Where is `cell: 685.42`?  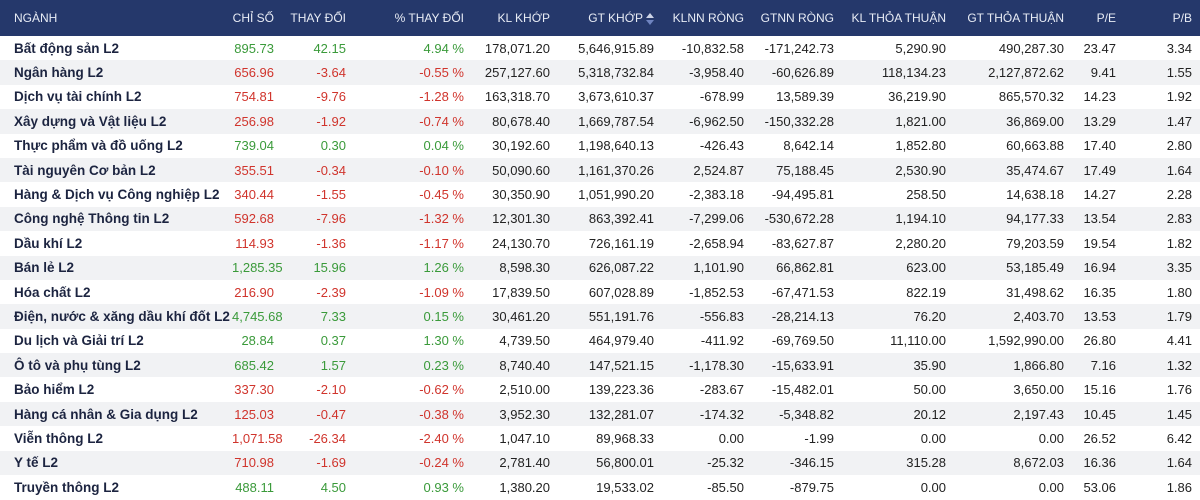
cell: 685.42 is located at coordinates (257, 365).